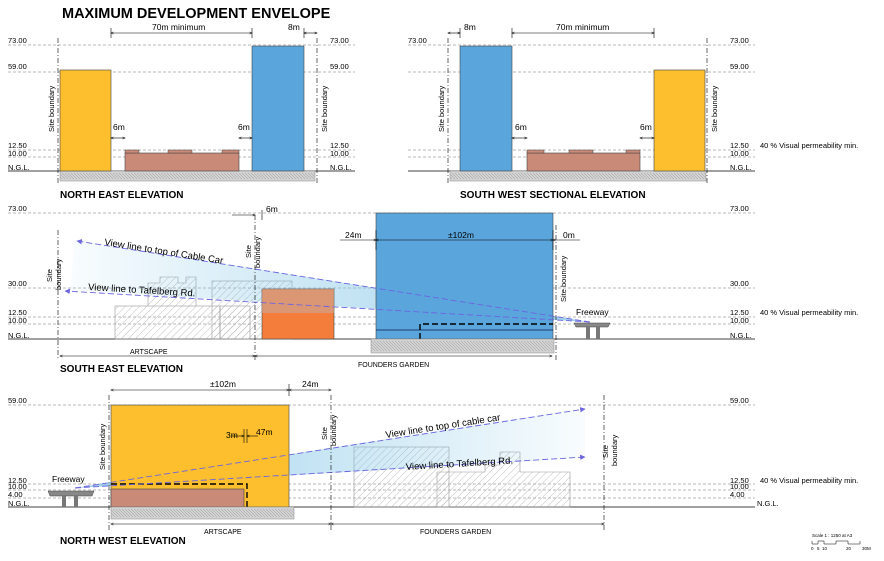  Describe the element at coordinates (470, 27) in the screenshot. I see `sw-8m-dim: 8m` at that location.